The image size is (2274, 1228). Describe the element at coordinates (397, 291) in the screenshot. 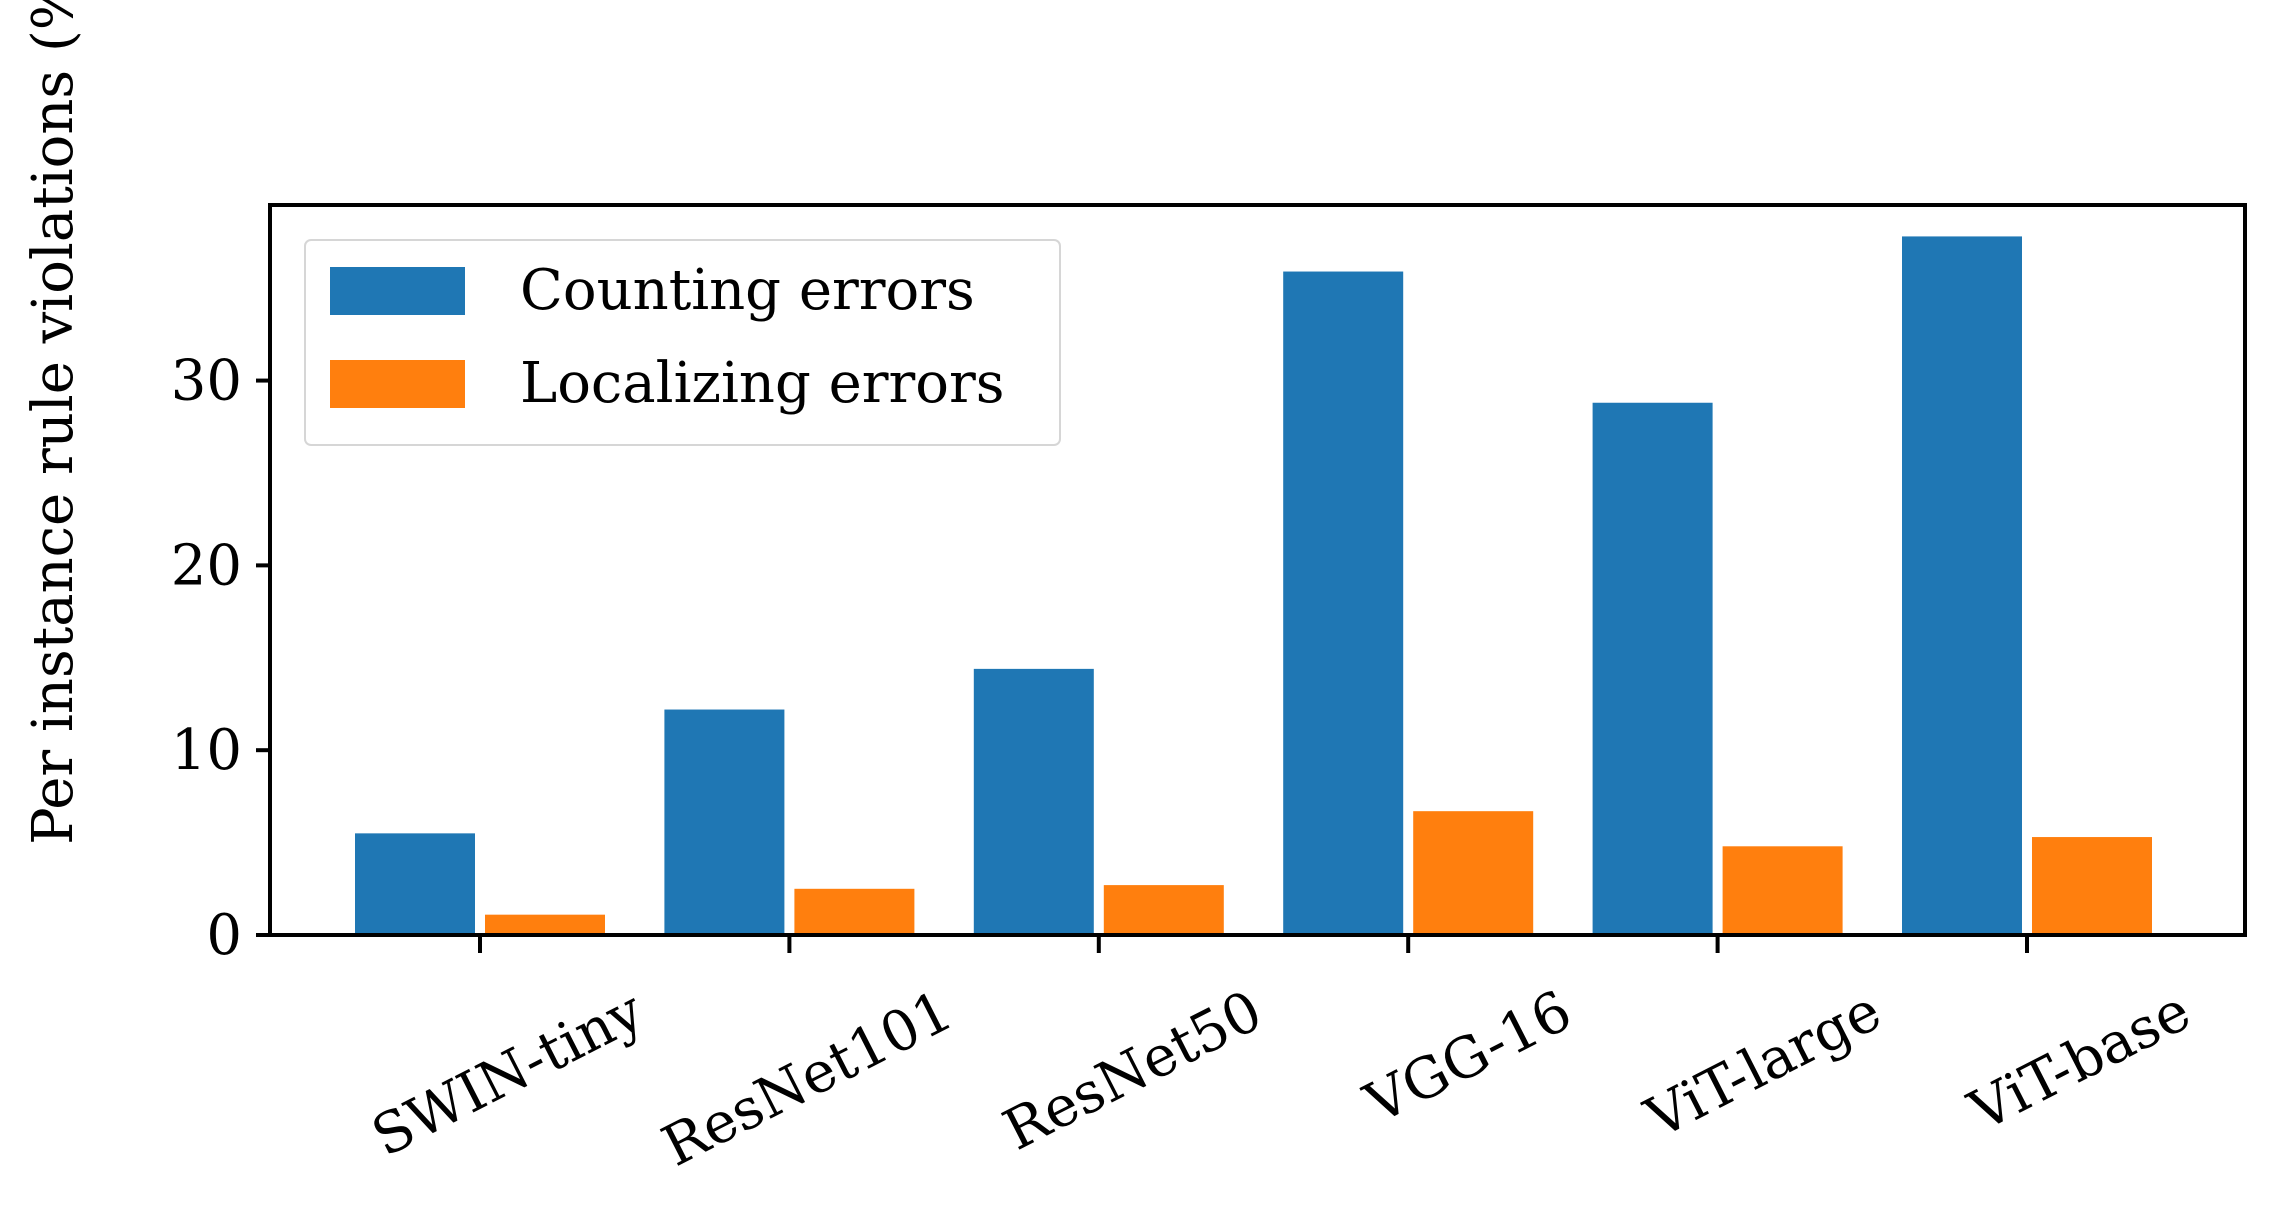

I see `legend-swatch-counting-errors` at that location.